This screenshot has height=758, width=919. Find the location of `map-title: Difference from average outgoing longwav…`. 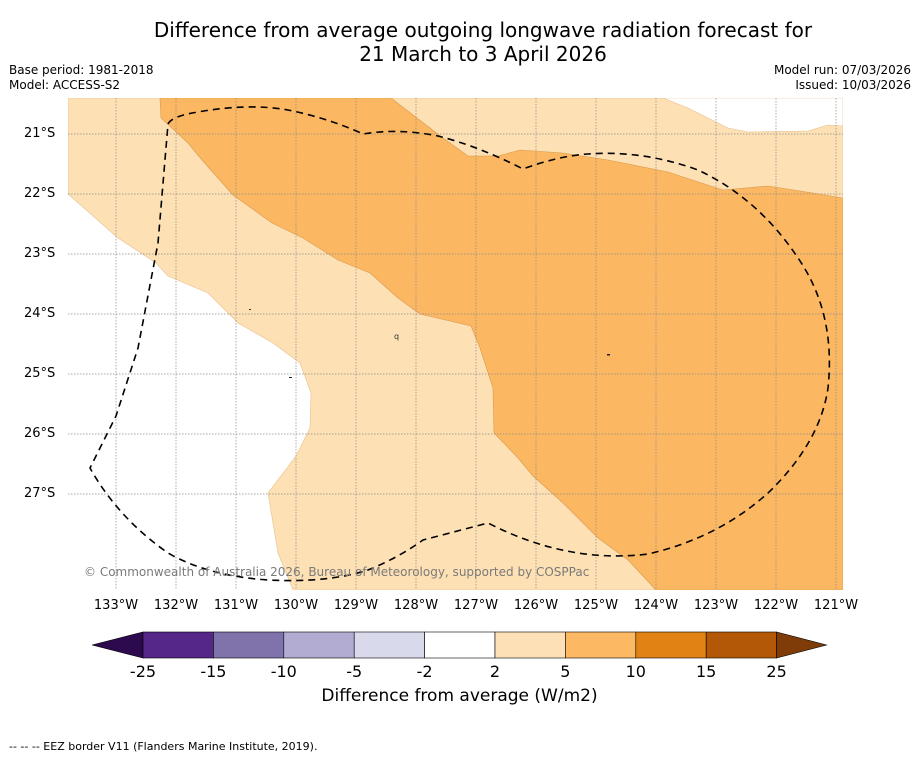

map-title: Difference from average outgoing longwav… is located at coordinates (459, 42).